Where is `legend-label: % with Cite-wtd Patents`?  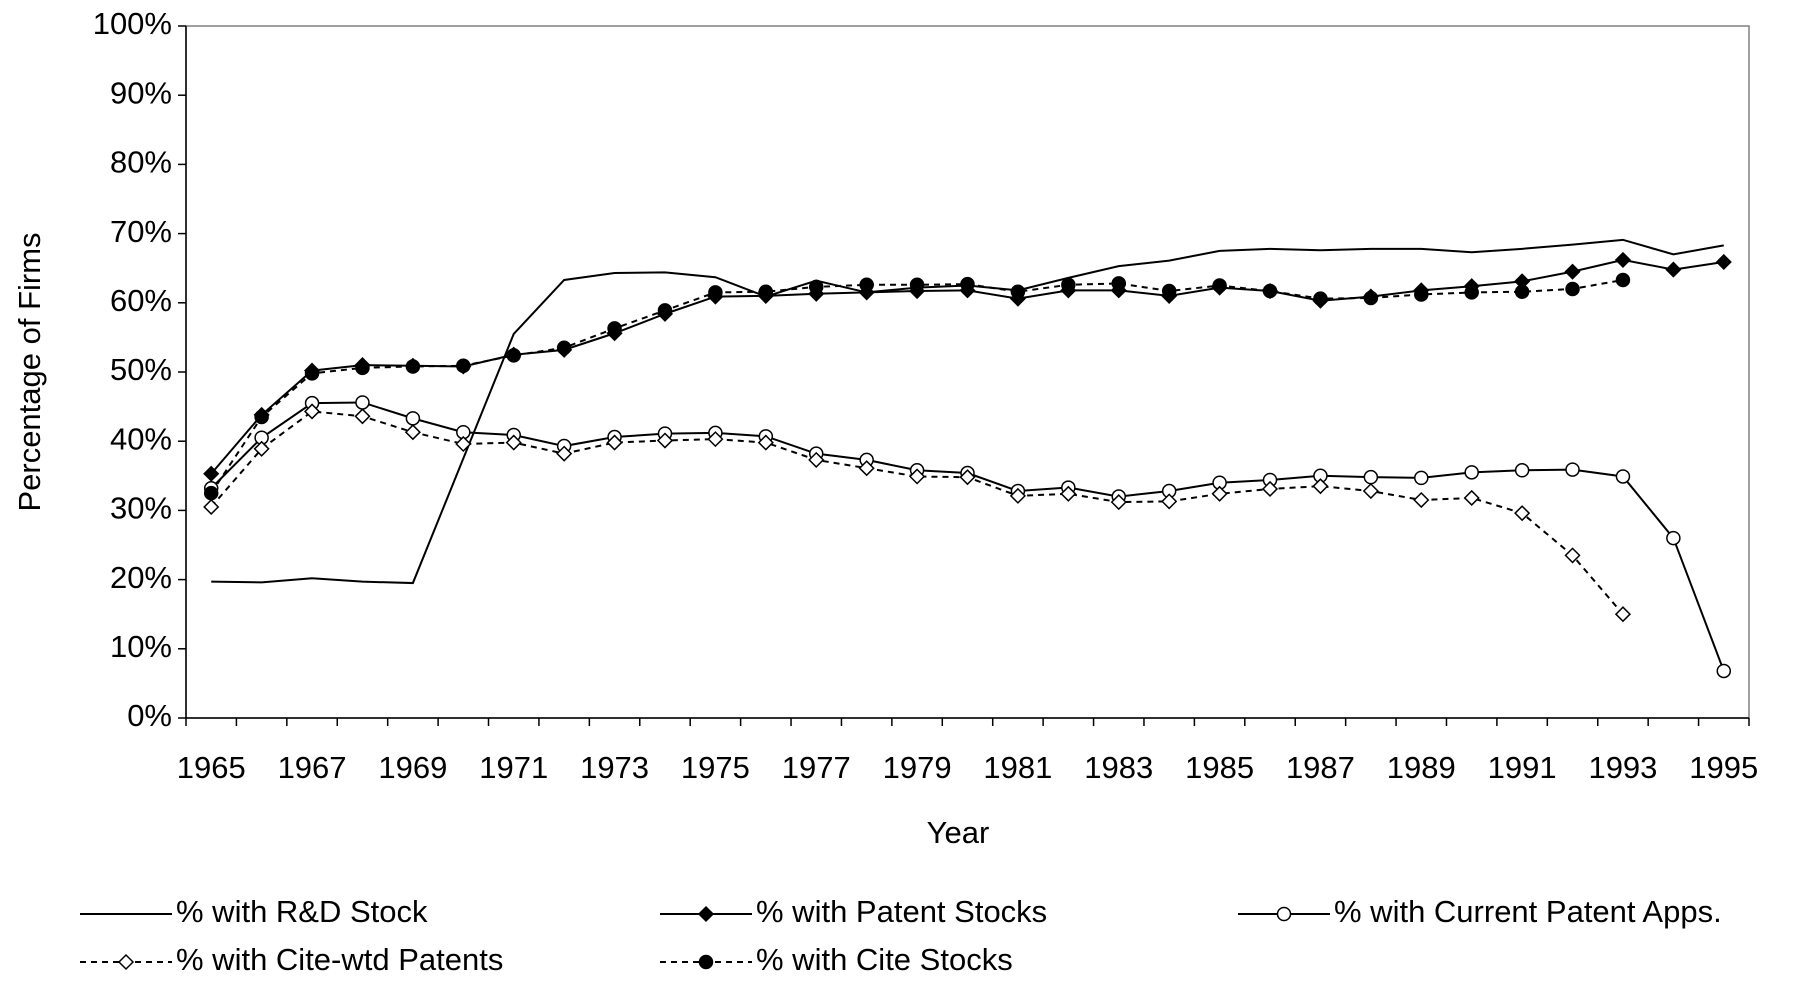 legend-label: % with Cite-wtd Patents is located at coordinates (339, 959).